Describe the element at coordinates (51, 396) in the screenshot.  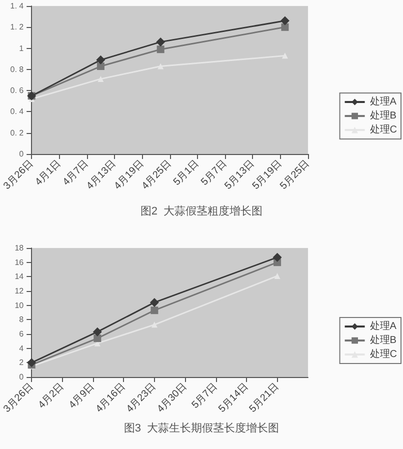
I see `x-tick-label: 4月2日` at that location.